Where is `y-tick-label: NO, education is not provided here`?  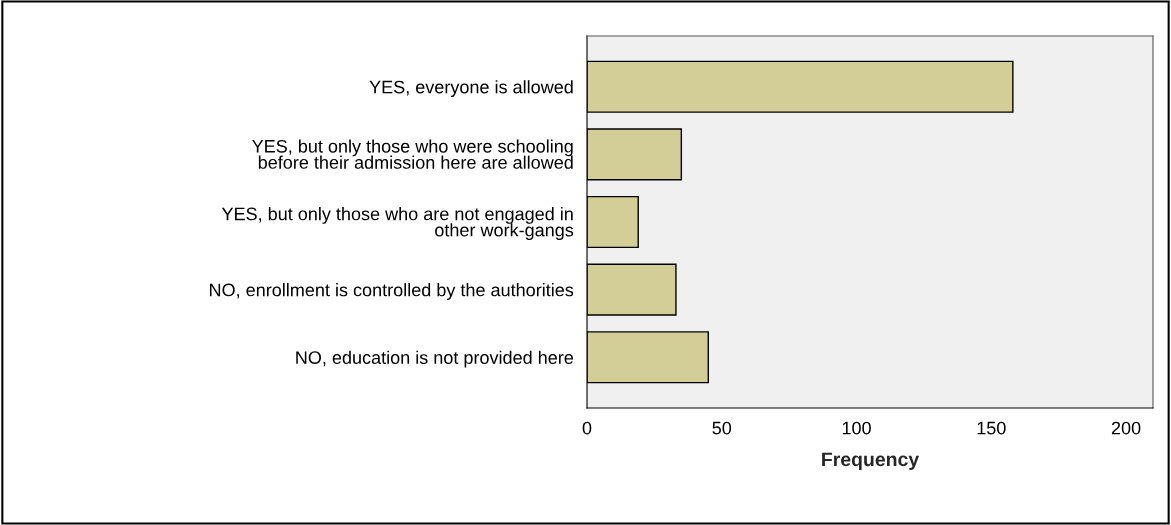 y-tick-label: NO, education is not provided here is located at coordinates (435, 359).